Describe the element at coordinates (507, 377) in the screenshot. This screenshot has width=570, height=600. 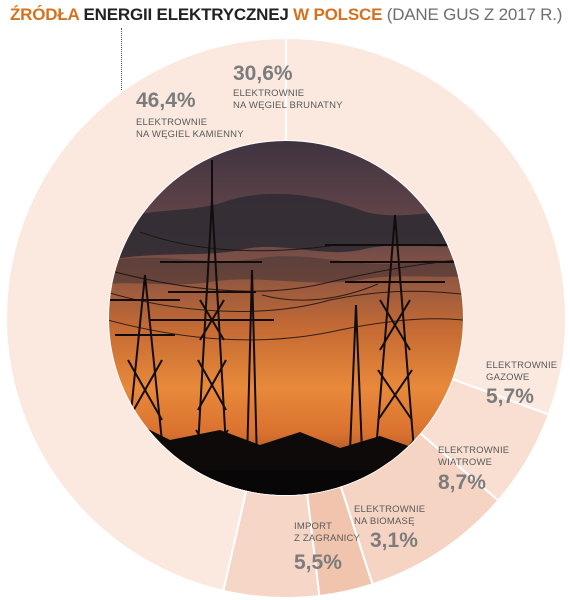
I see `label-name-gas-2: GAZOWE` at that location.